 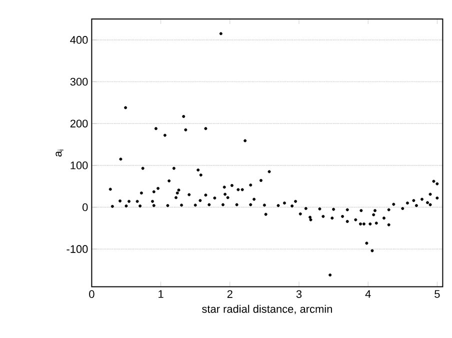 I want to click on y-axis-title: a$_{i}$, so click(x=60, y=153).